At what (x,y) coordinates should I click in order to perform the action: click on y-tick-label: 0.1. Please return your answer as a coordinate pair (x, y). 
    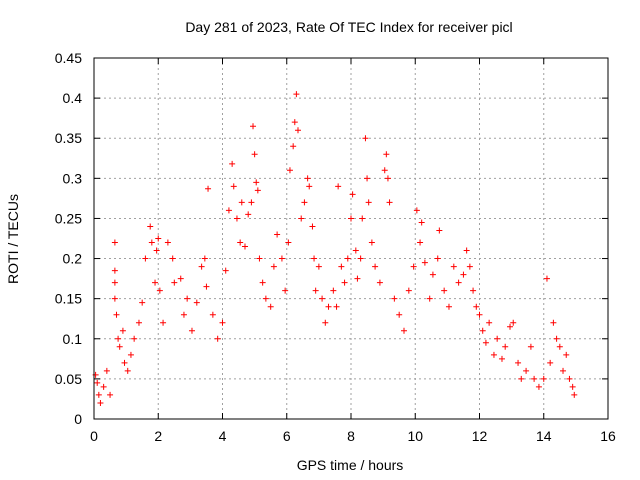
    Looking at the image, I should click on (73, 339).